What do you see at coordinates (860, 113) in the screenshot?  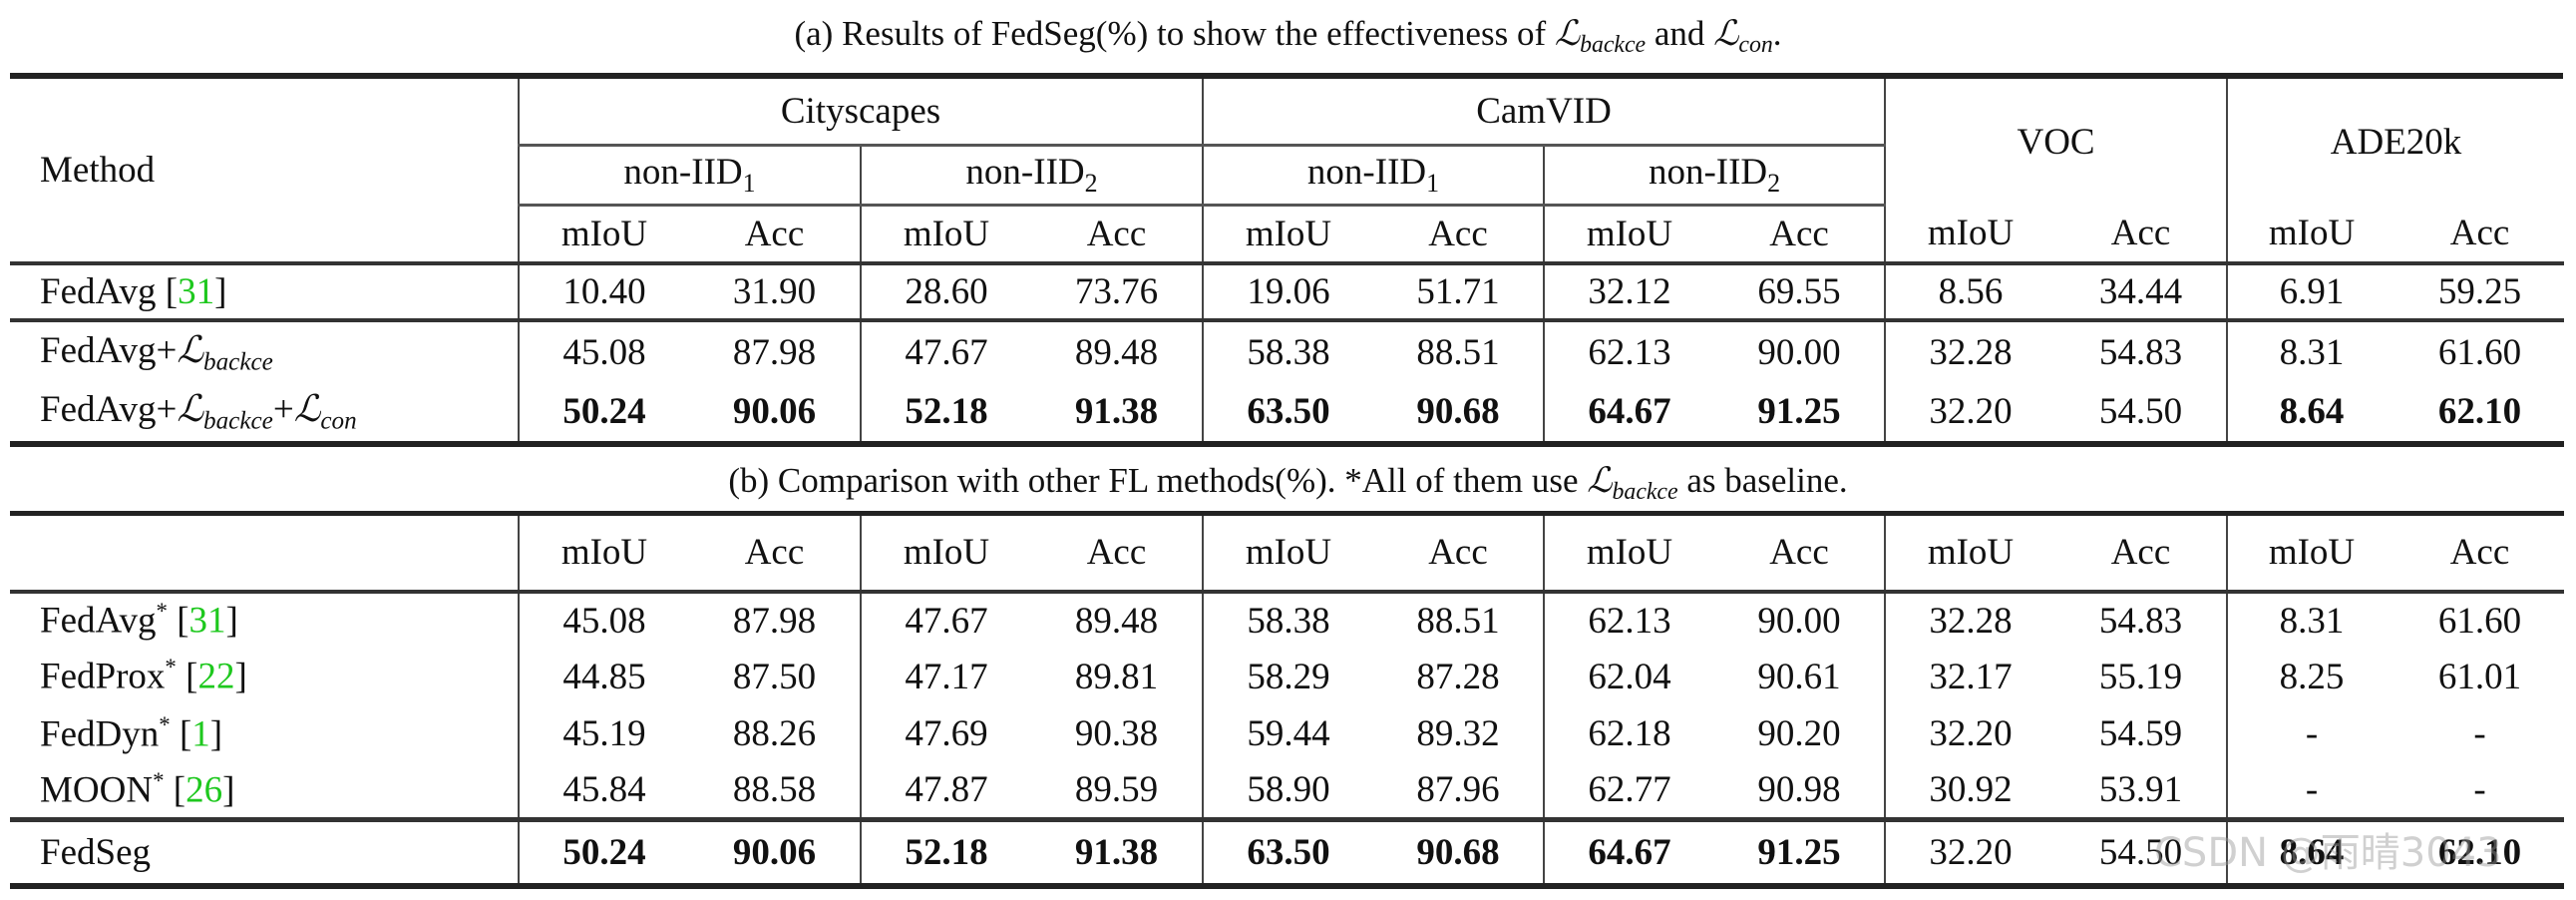 I see `dataset-header: Cityscapes` at bounding box center [860, 113].